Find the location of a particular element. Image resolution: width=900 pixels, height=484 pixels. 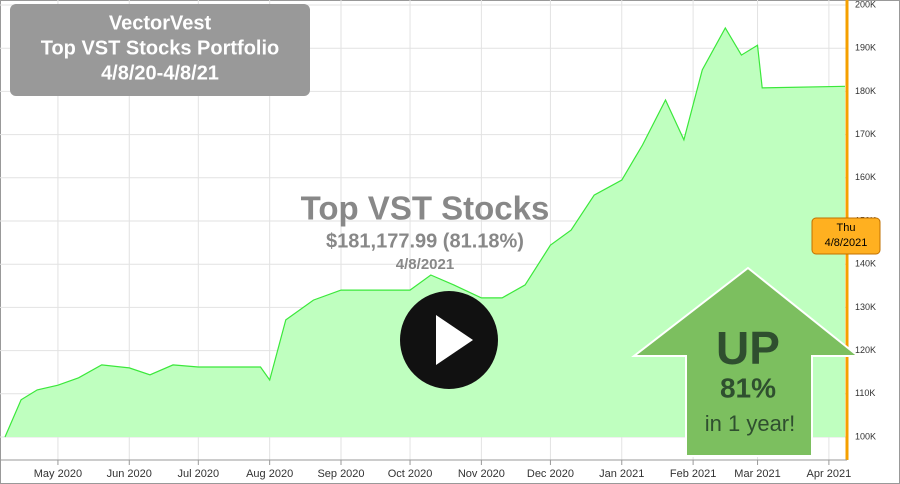

x-tick-label: Nov 2020 is located at coordinates (481, 474).